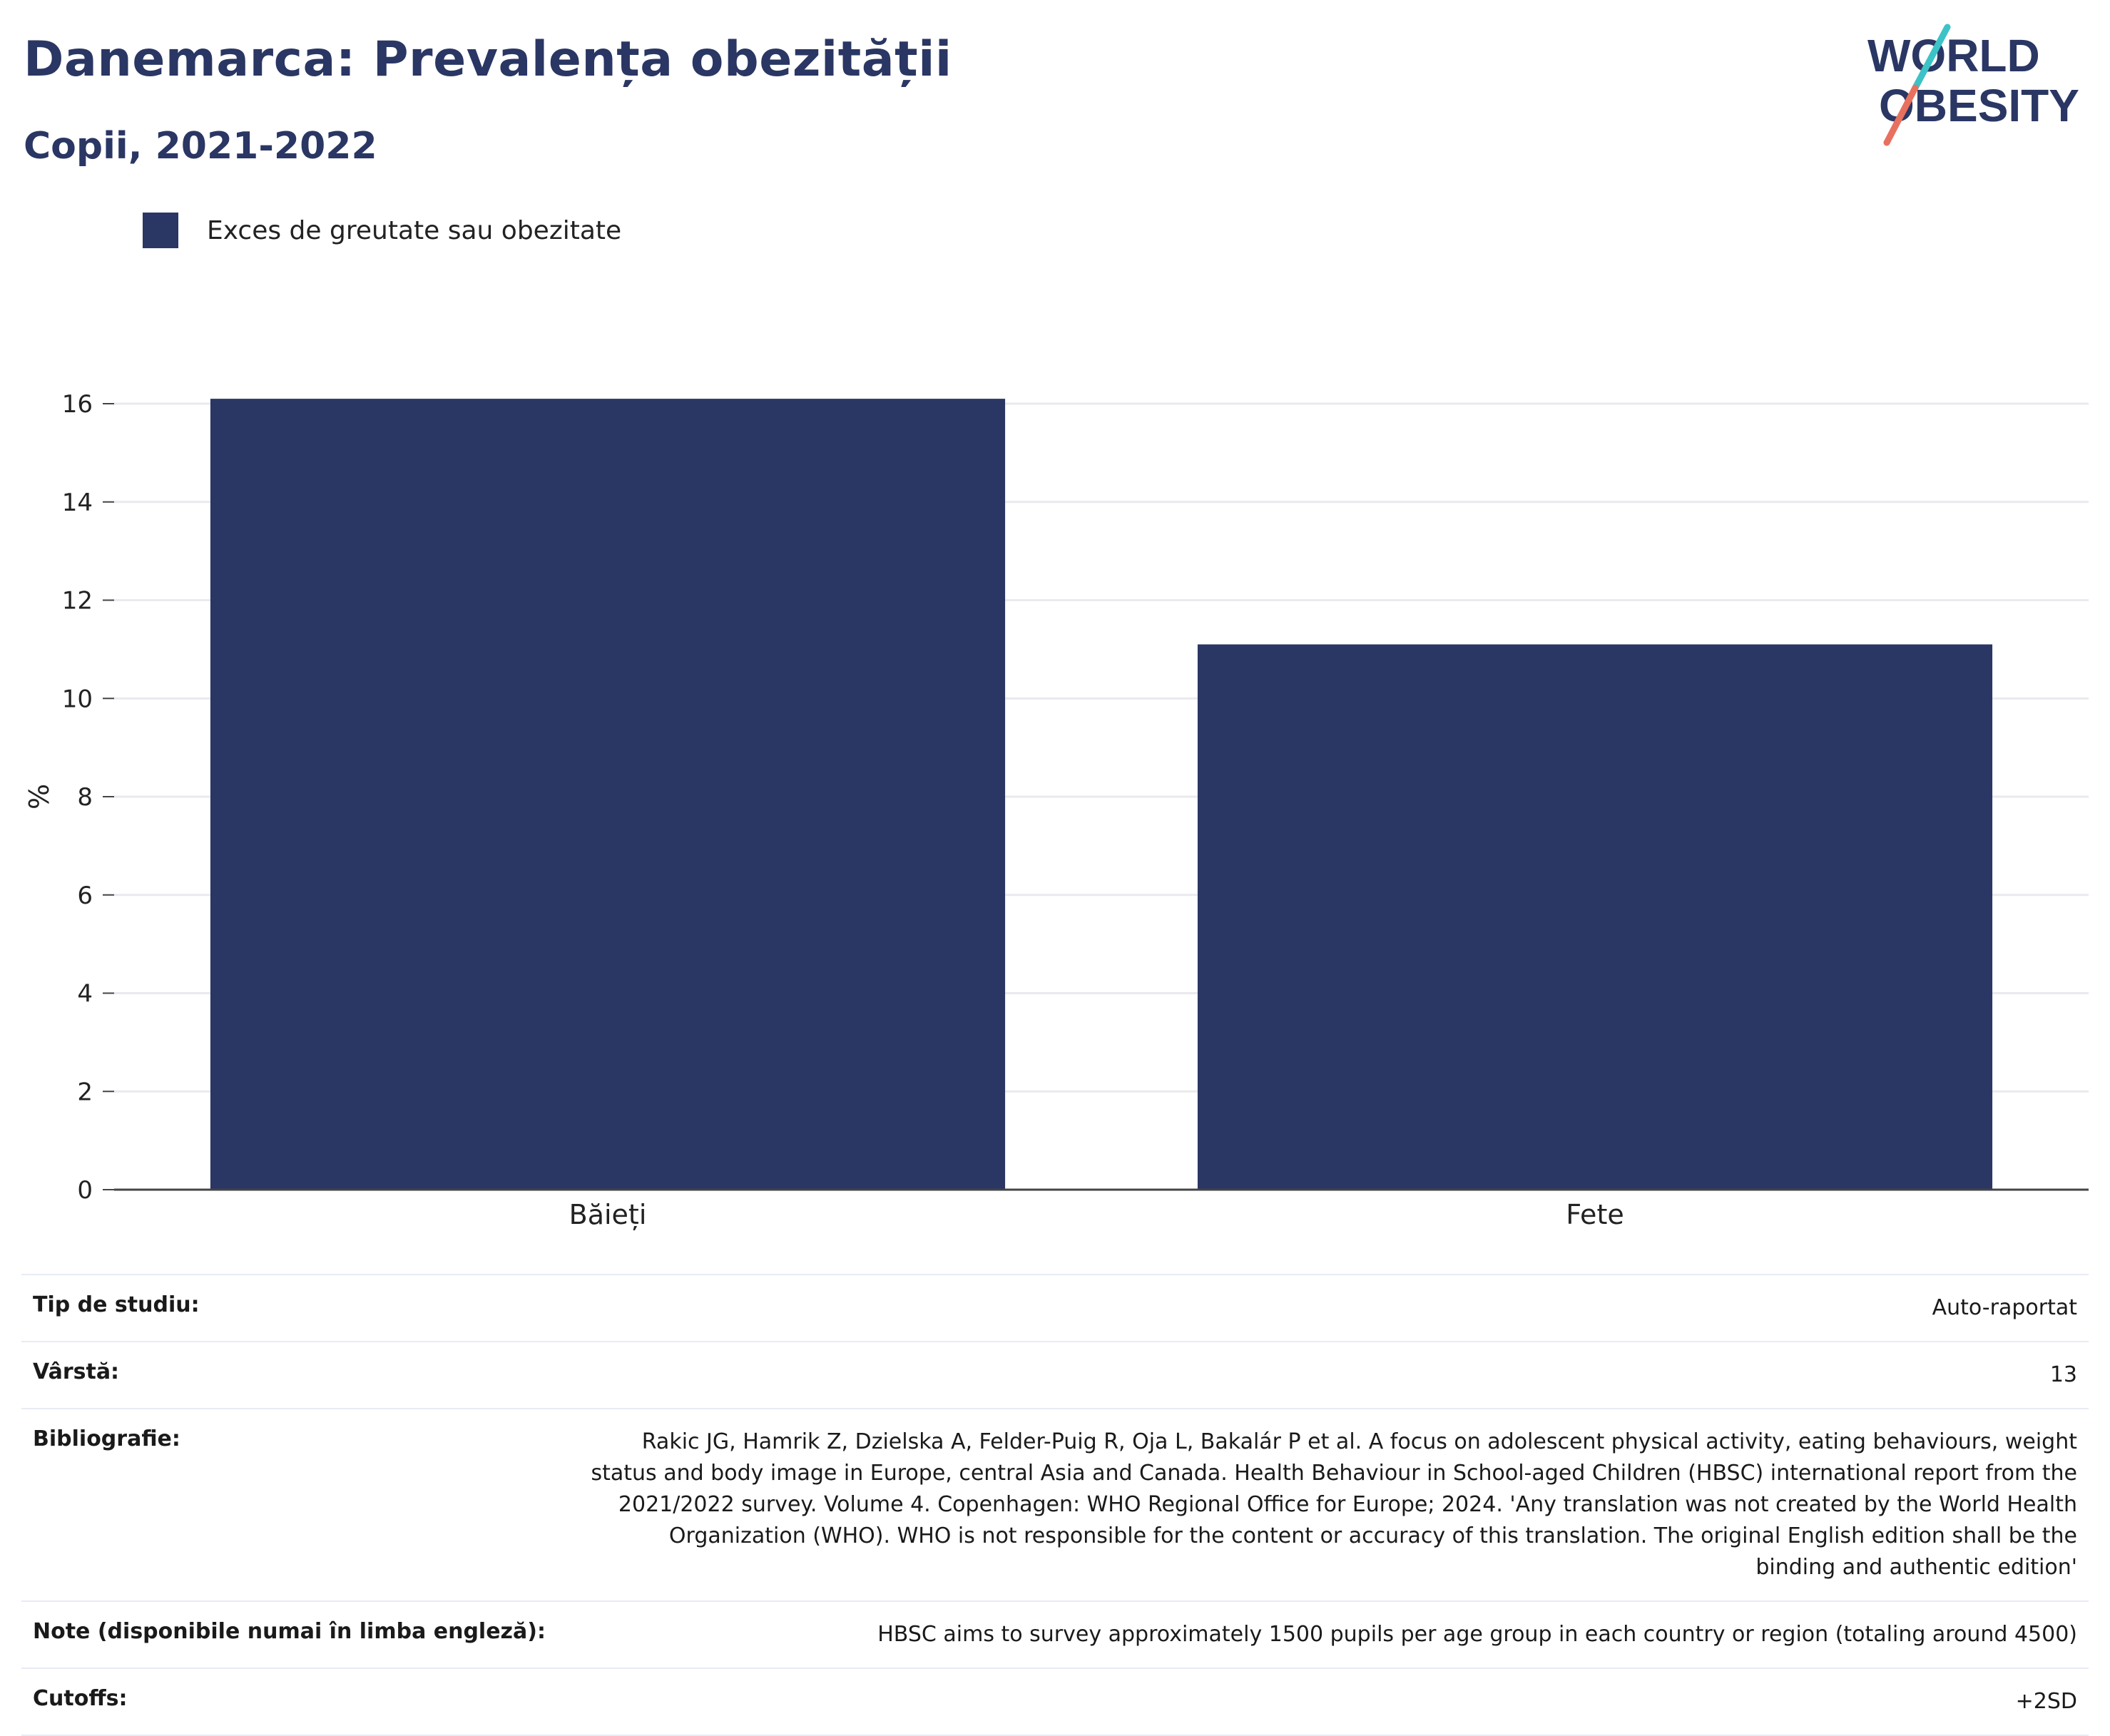  Describe the element at coordinates (1595, 1214) in the screenshot. I see `x-tick-label: Fete` at that location.